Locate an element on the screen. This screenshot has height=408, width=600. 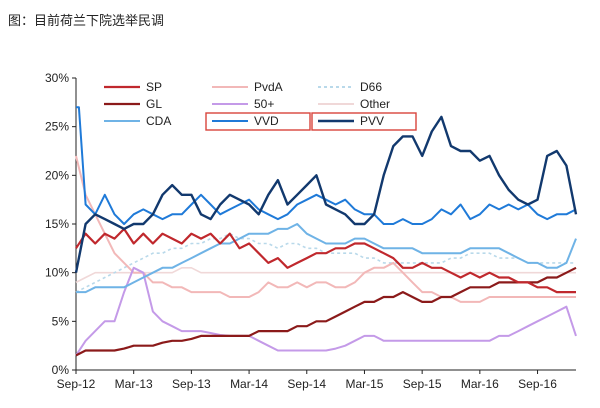
y-tick-label: 5% is located at coordinates (61, 321).